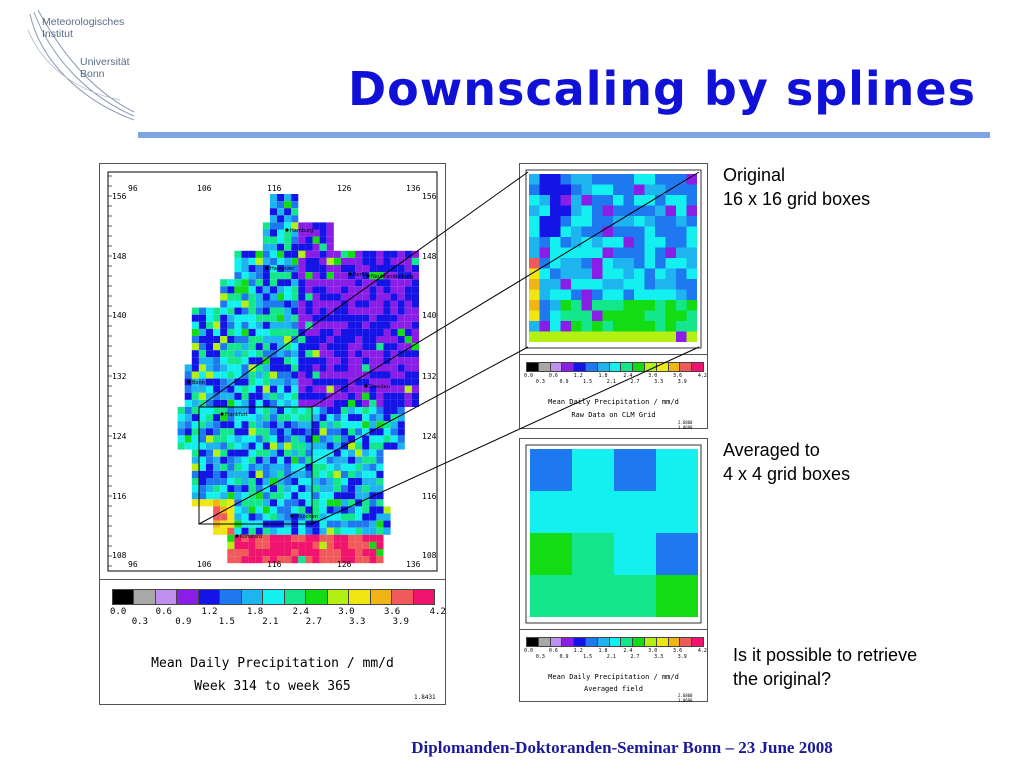 The image size is (1024, 768). Describe the element at coordinates (677, 596) in the screenshot. I see `averaged-cell` at that location.